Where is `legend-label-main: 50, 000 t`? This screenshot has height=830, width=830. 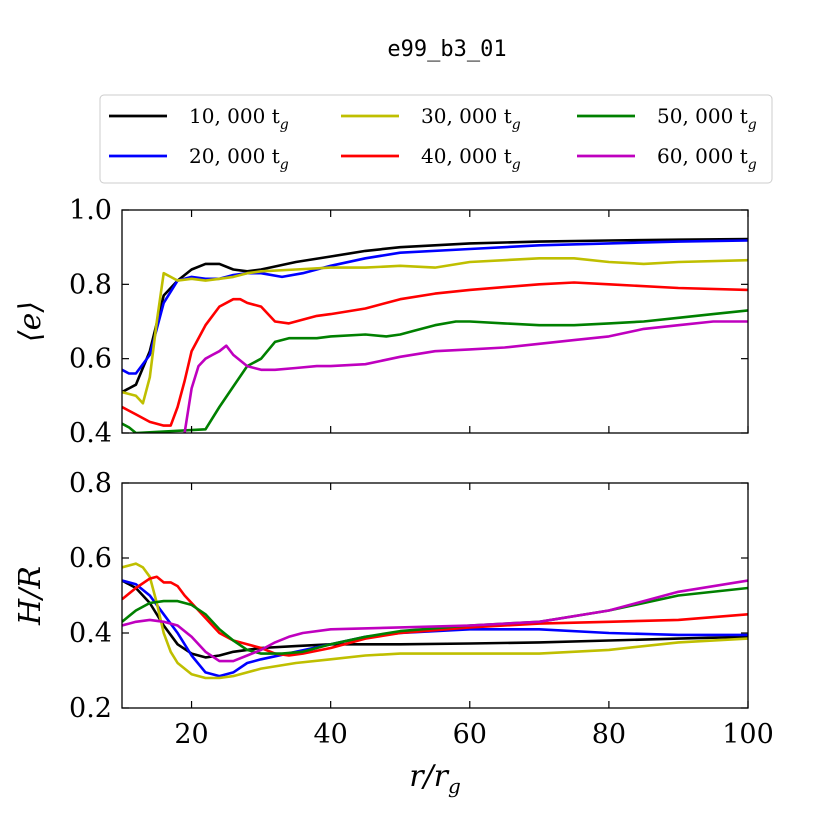 legend-label-main: 50, 000 t is located at coordinates (702, 116).